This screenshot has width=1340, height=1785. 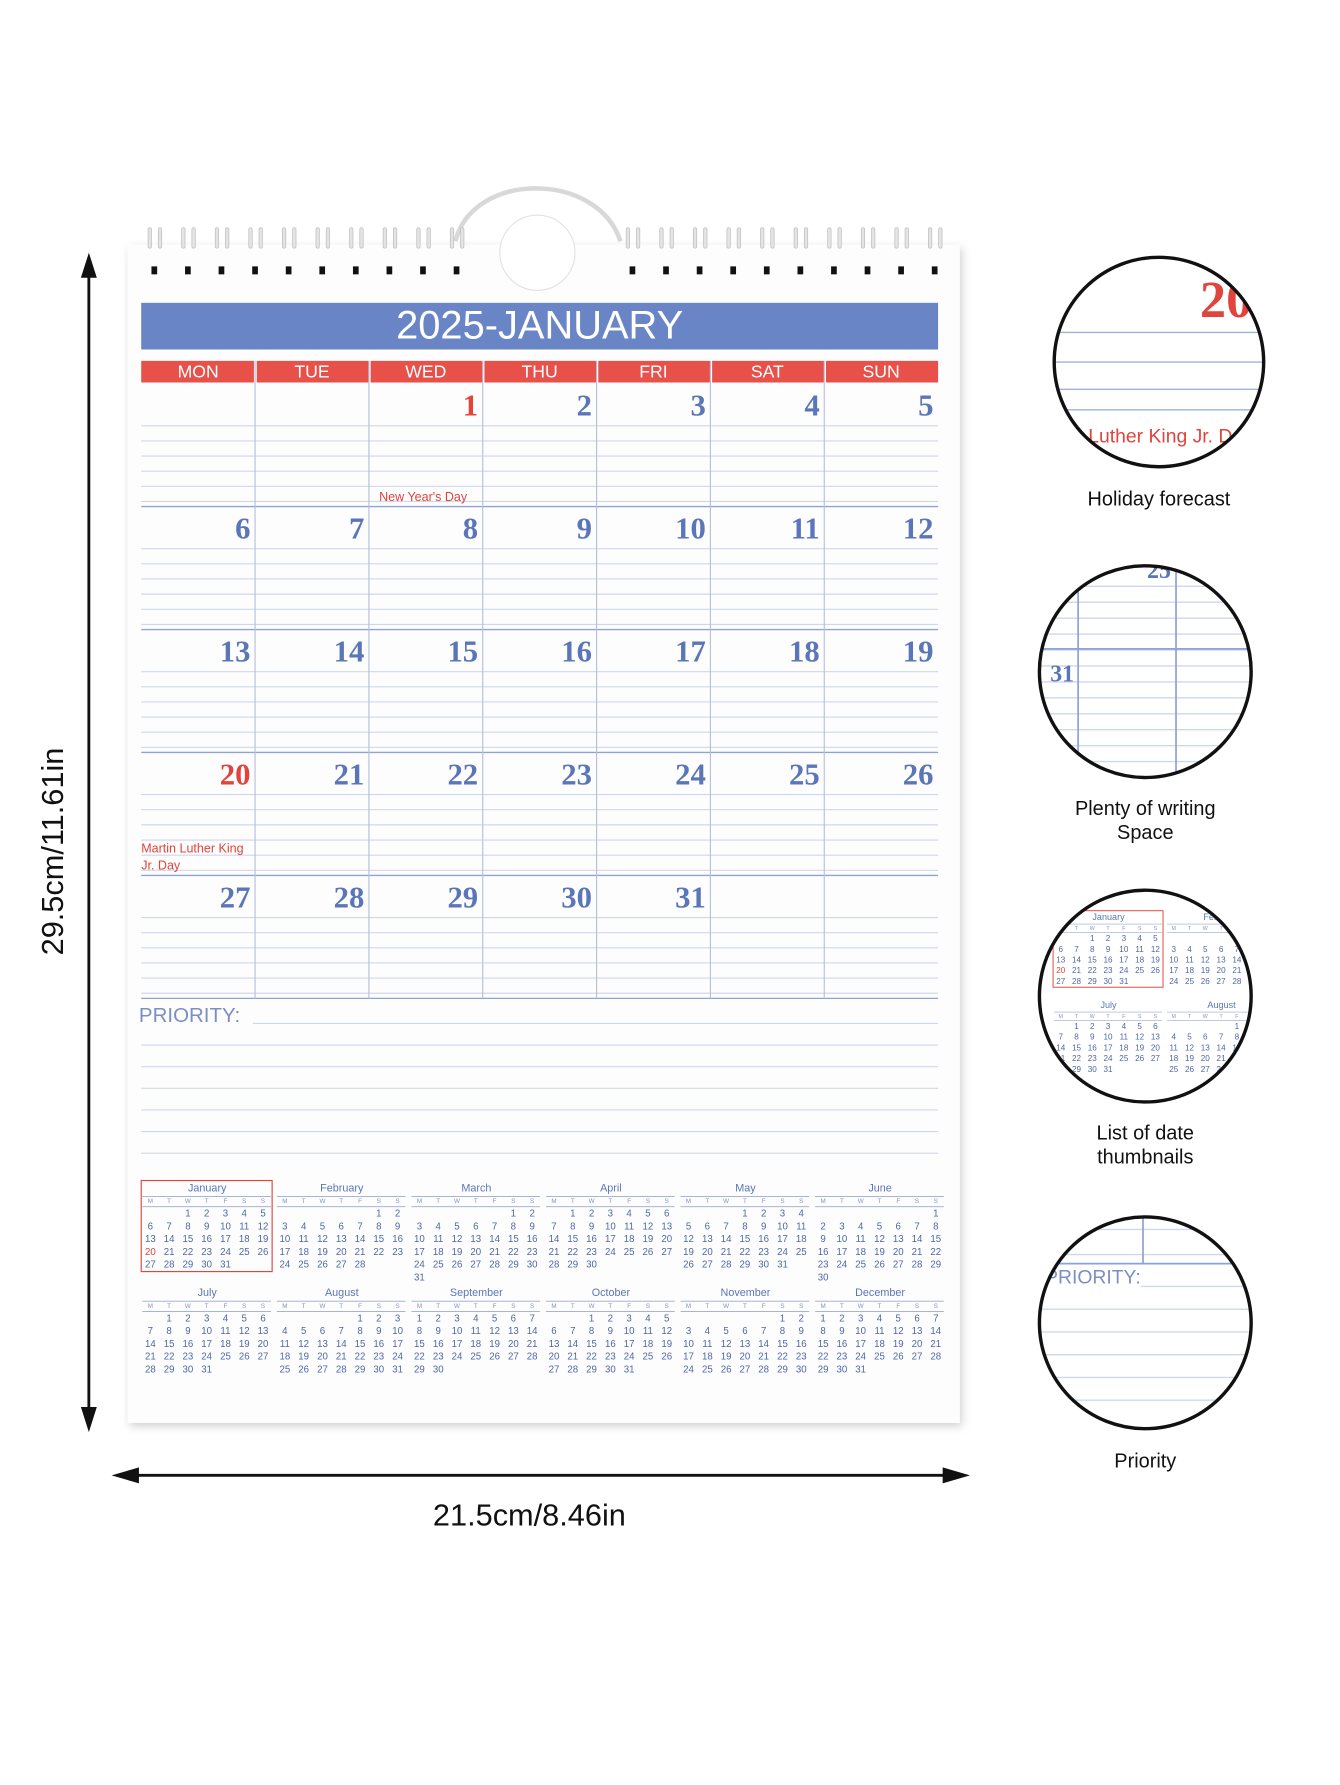 I want to click on mini-day: 21, so click(x=554, y=1252).